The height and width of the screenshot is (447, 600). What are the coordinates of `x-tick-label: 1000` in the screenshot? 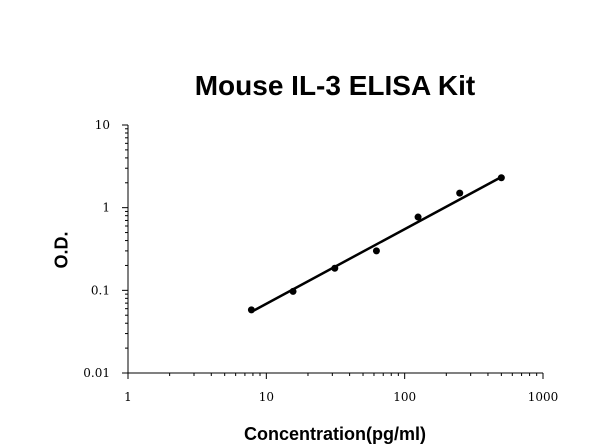 It's located at (543, 397).